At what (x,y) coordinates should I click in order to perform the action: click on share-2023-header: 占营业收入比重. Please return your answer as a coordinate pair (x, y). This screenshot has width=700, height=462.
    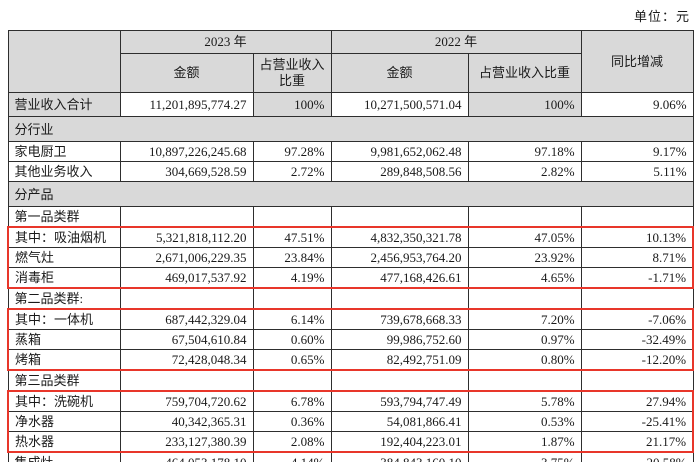
    Looking at the image, I should click on (292, 73).